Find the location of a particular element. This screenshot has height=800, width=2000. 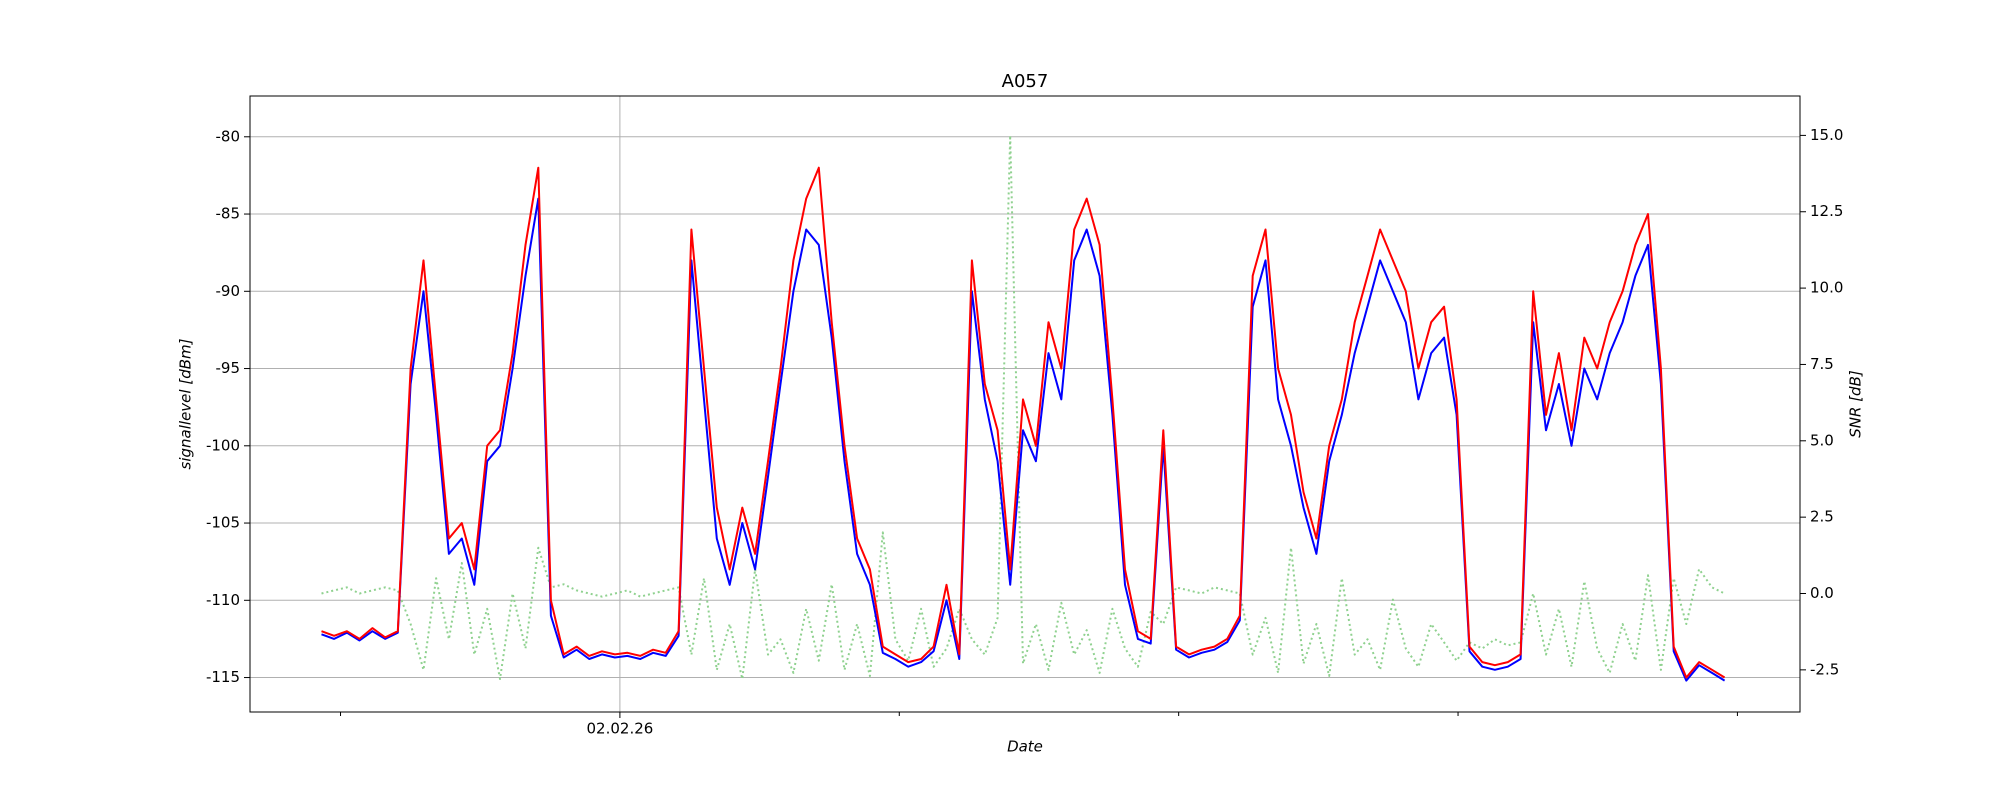

x-axis-label: Date is located at coordinates (1025, 747).